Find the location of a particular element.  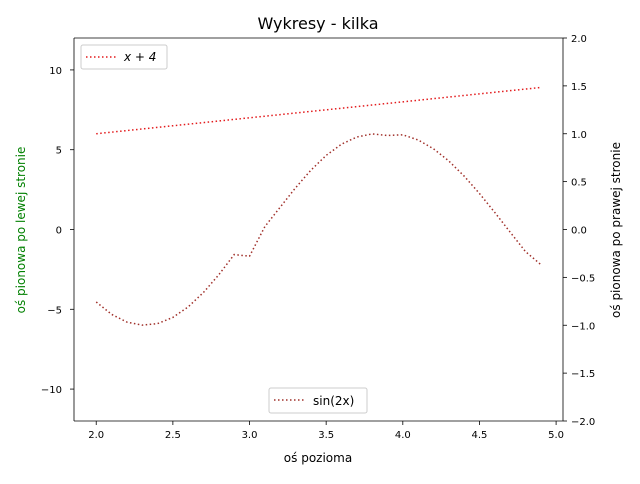

right-y-tick-label: 0.0 is located at coordinates (579, 231).